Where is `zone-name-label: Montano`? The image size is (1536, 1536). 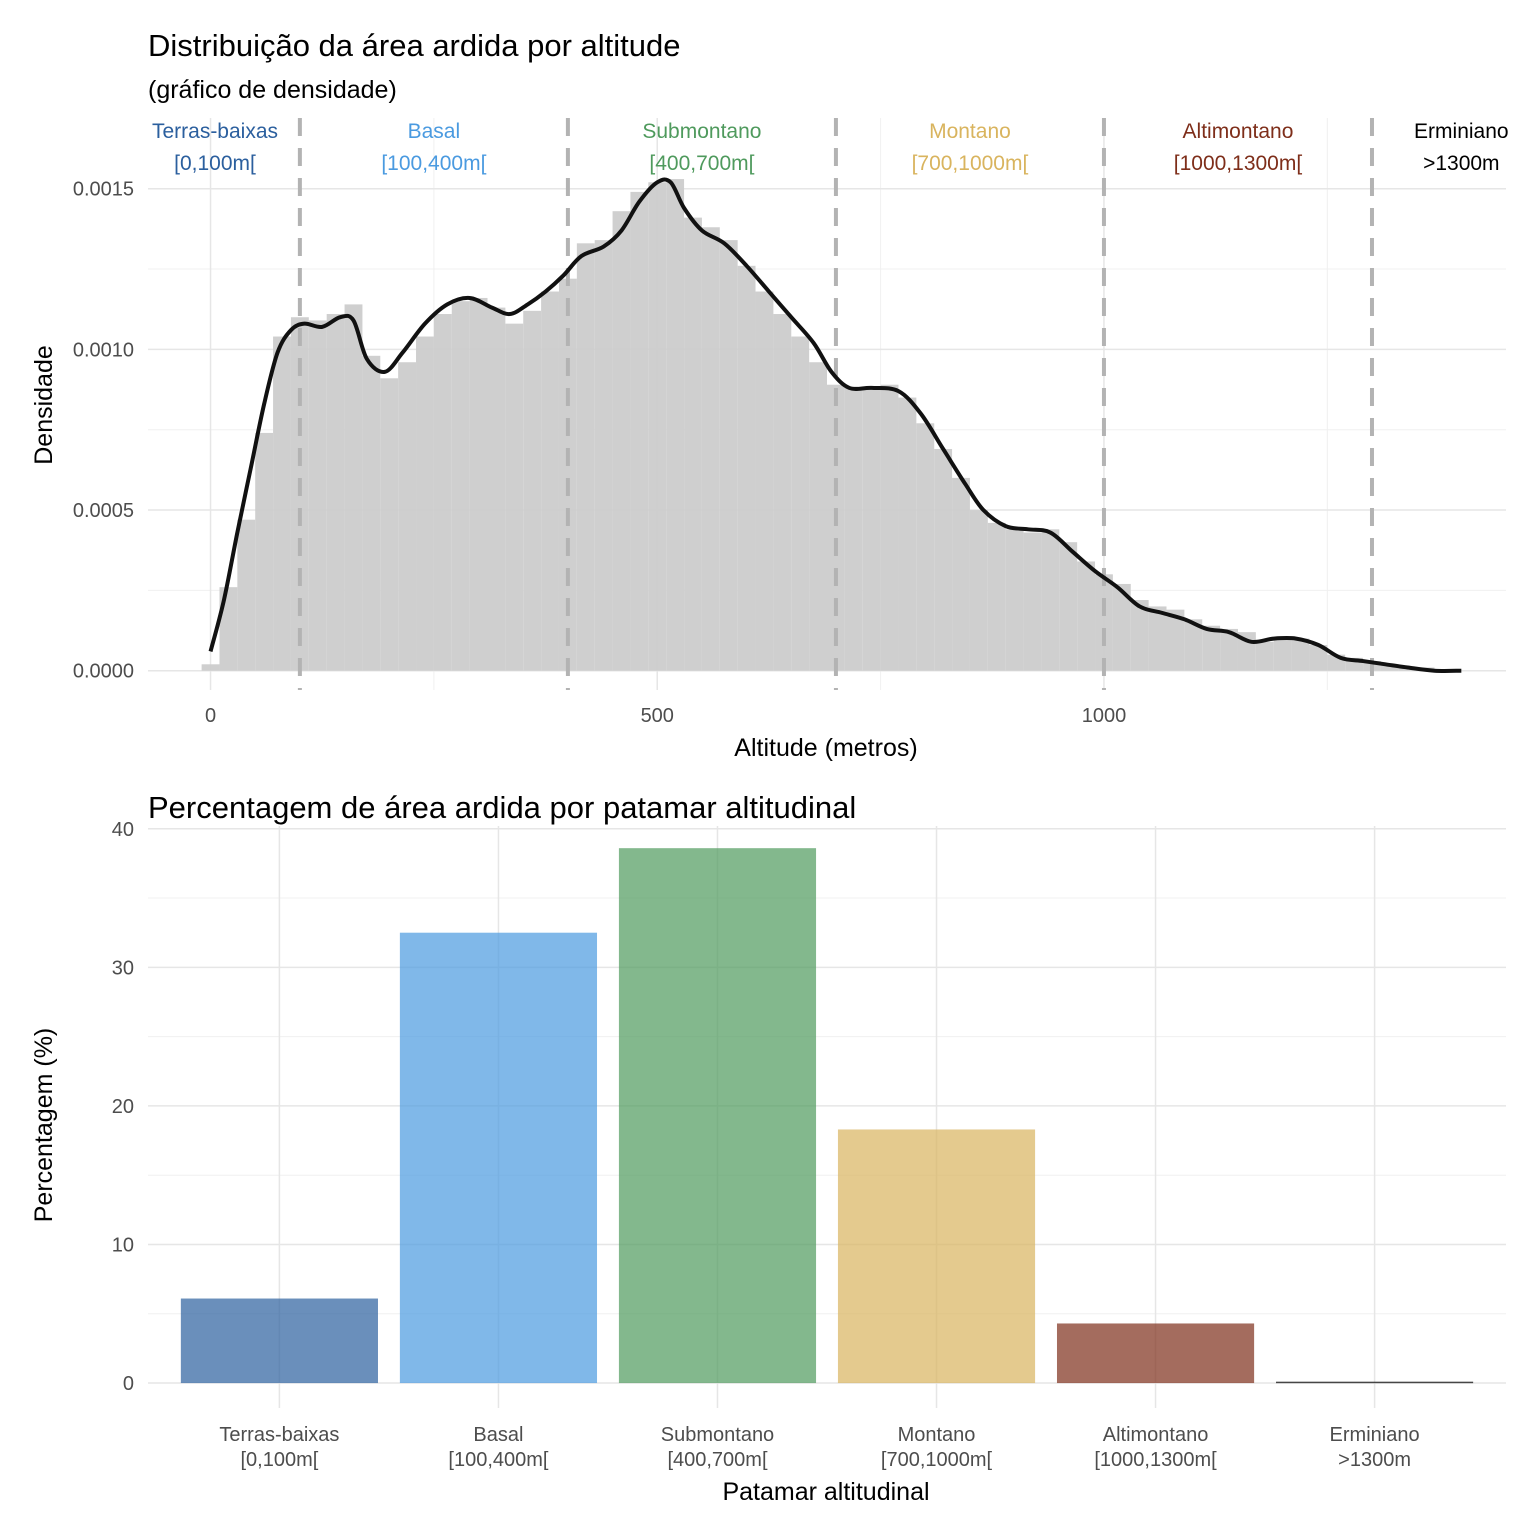
zone-name-label: Montano is located at coordinates (970, 131).